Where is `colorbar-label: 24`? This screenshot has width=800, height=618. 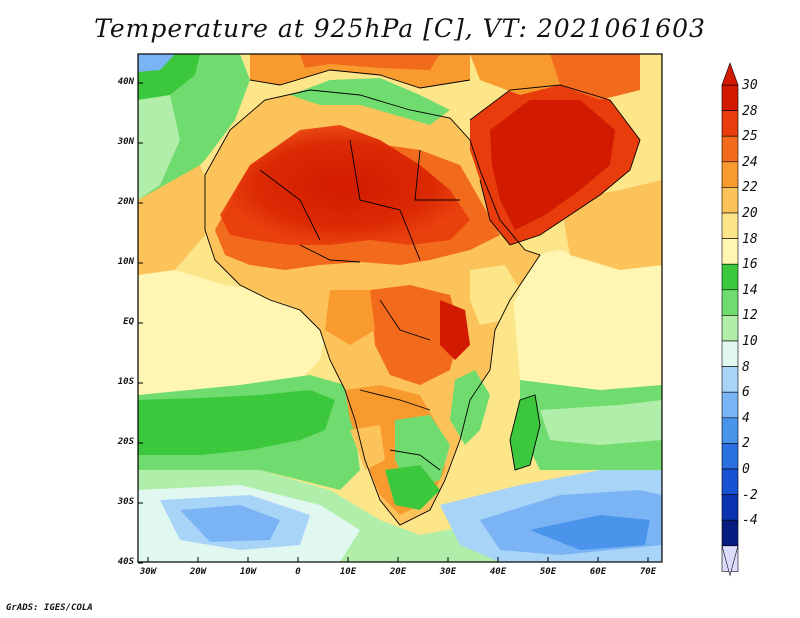
colorbar-label: 24 is located at coordinates (750, 162).